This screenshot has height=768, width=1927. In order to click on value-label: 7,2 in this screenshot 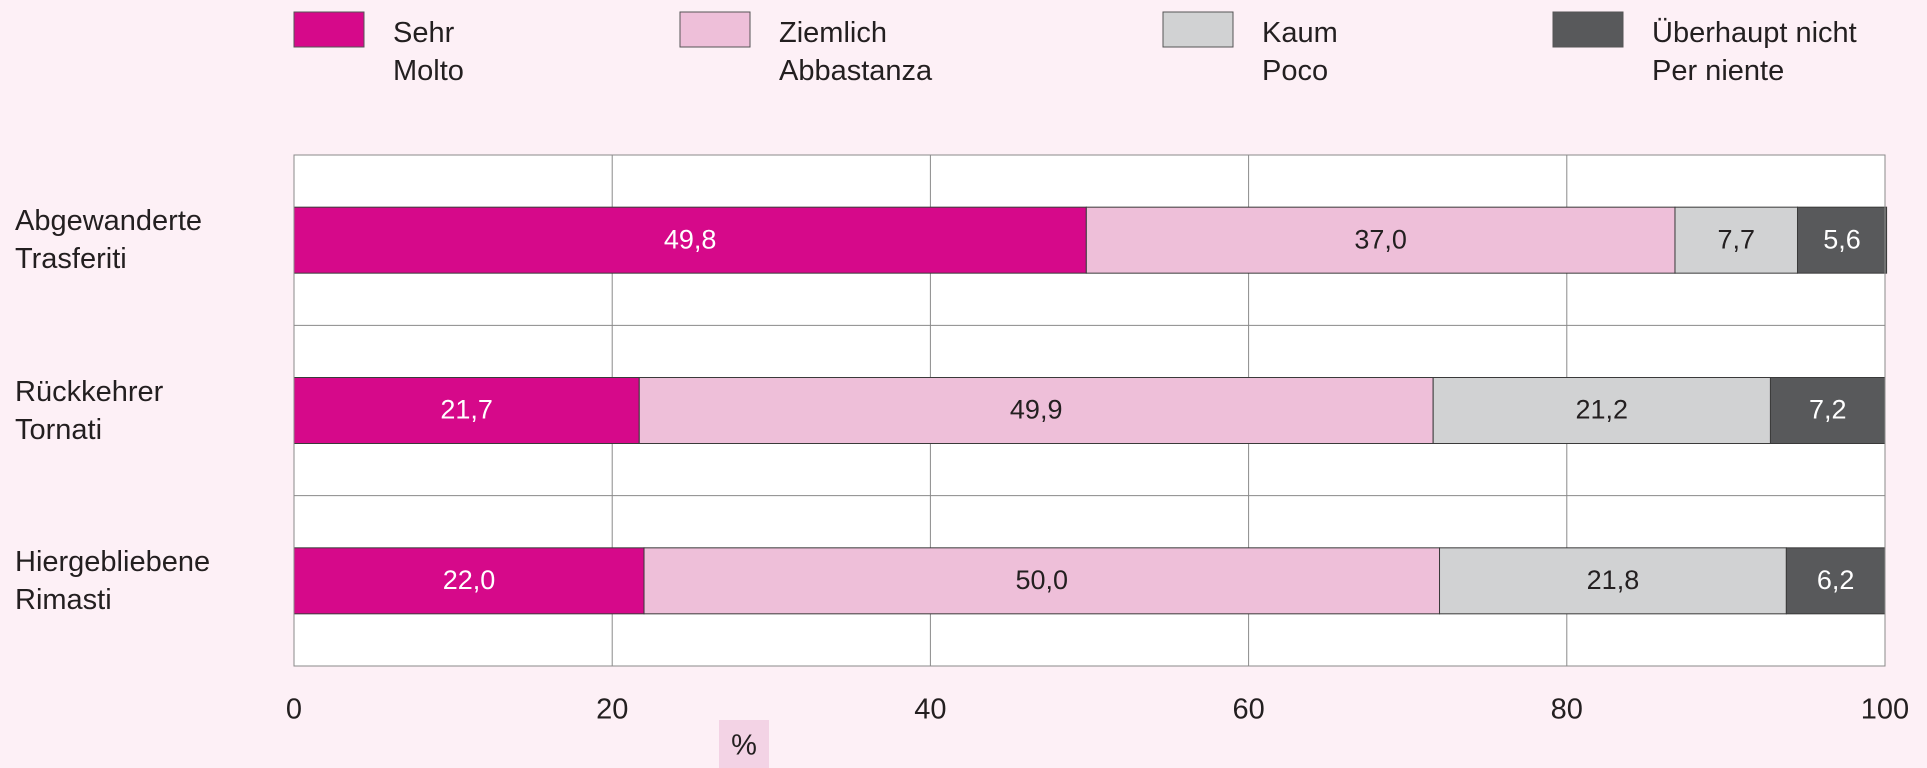, I will do `click(1828, 410)`.